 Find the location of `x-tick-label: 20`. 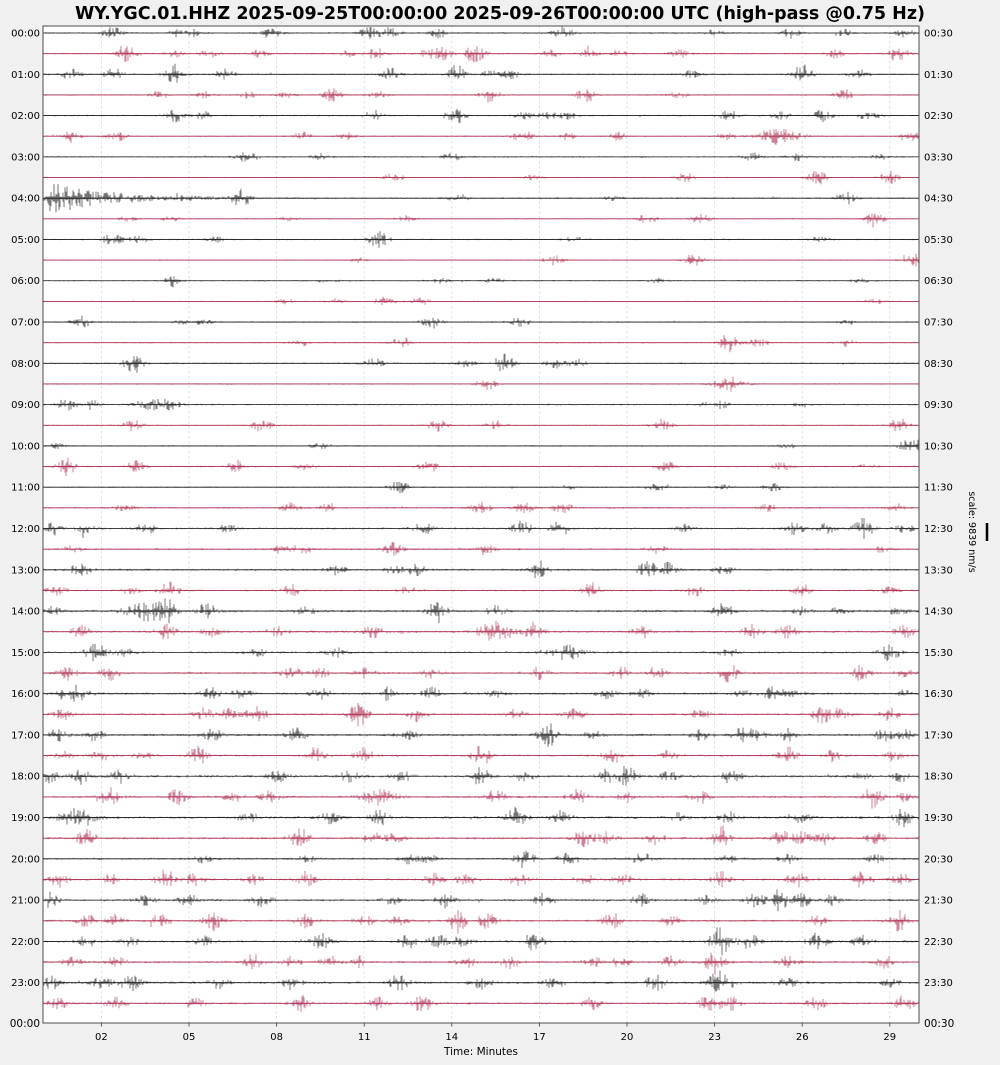

x-tick-label: 20 is located at coordinates (627, 1037).